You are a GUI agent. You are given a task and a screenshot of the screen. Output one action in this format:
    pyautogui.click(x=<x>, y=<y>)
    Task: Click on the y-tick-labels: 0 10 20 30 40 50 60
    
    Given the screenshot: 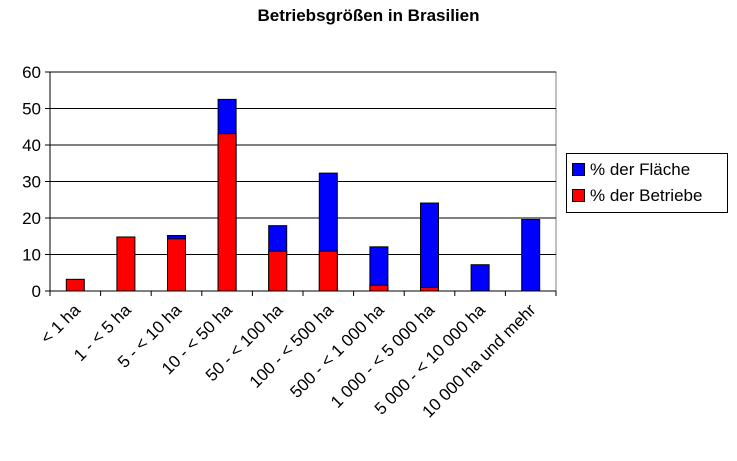 What is the action you would take?
    pyautogui.click(x=31, y=182)
    